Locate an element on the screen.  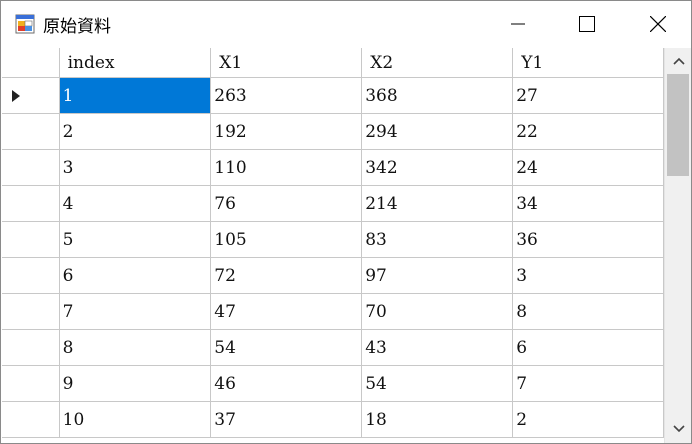
table-row: 1 263 368 27 is located at coordinates (333, 95).